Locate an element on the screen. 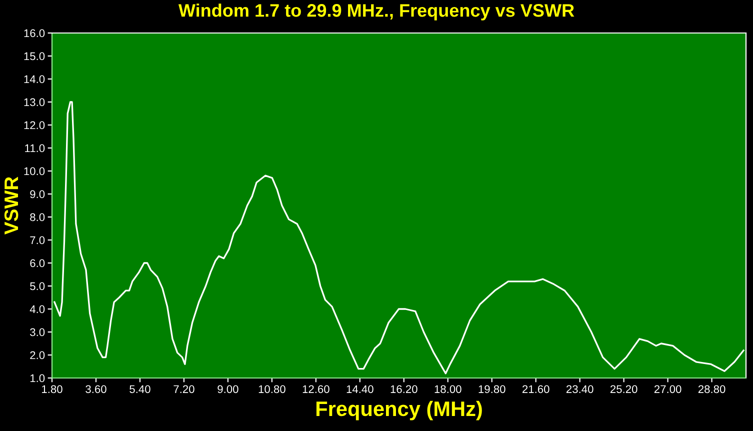  x-tick-label: 12.60 is located at coordinates (316, 389).